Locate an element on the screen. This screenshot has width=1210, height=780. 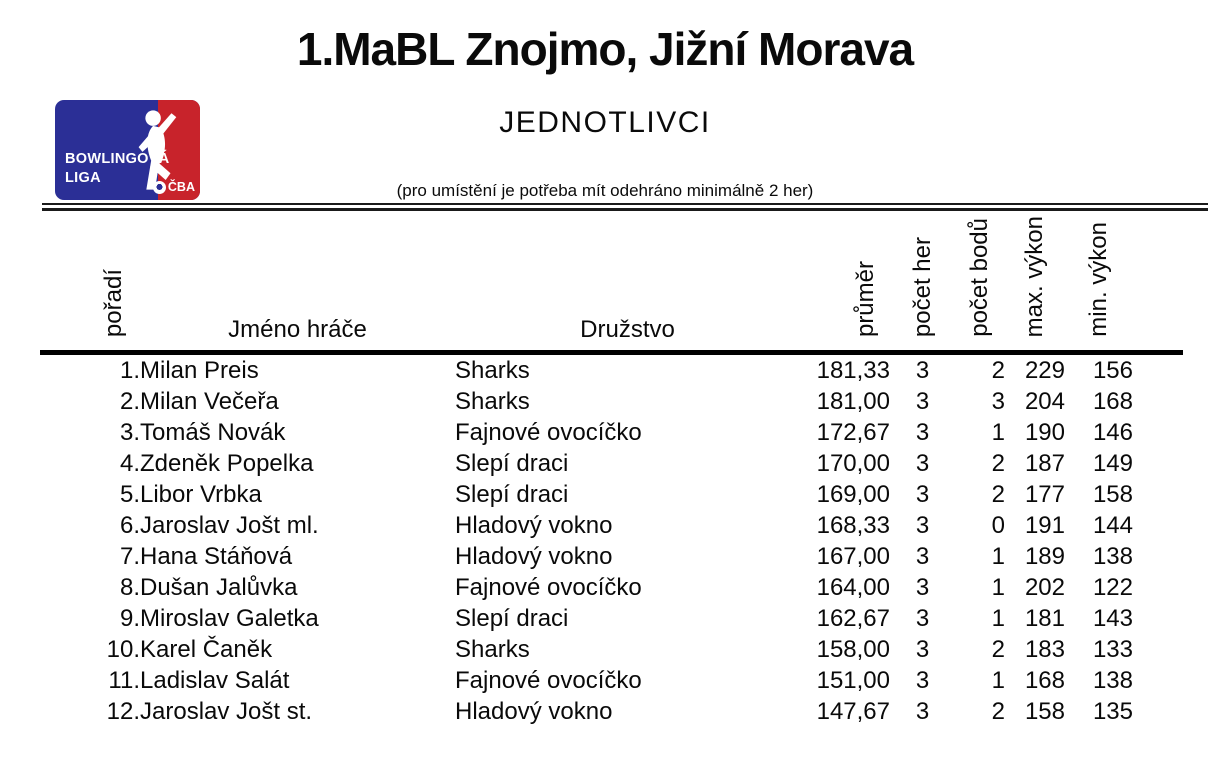
table-row: 1. Milan Preis Sharks 181,33 3 2 229 156 is located at coordinates (611, 370).